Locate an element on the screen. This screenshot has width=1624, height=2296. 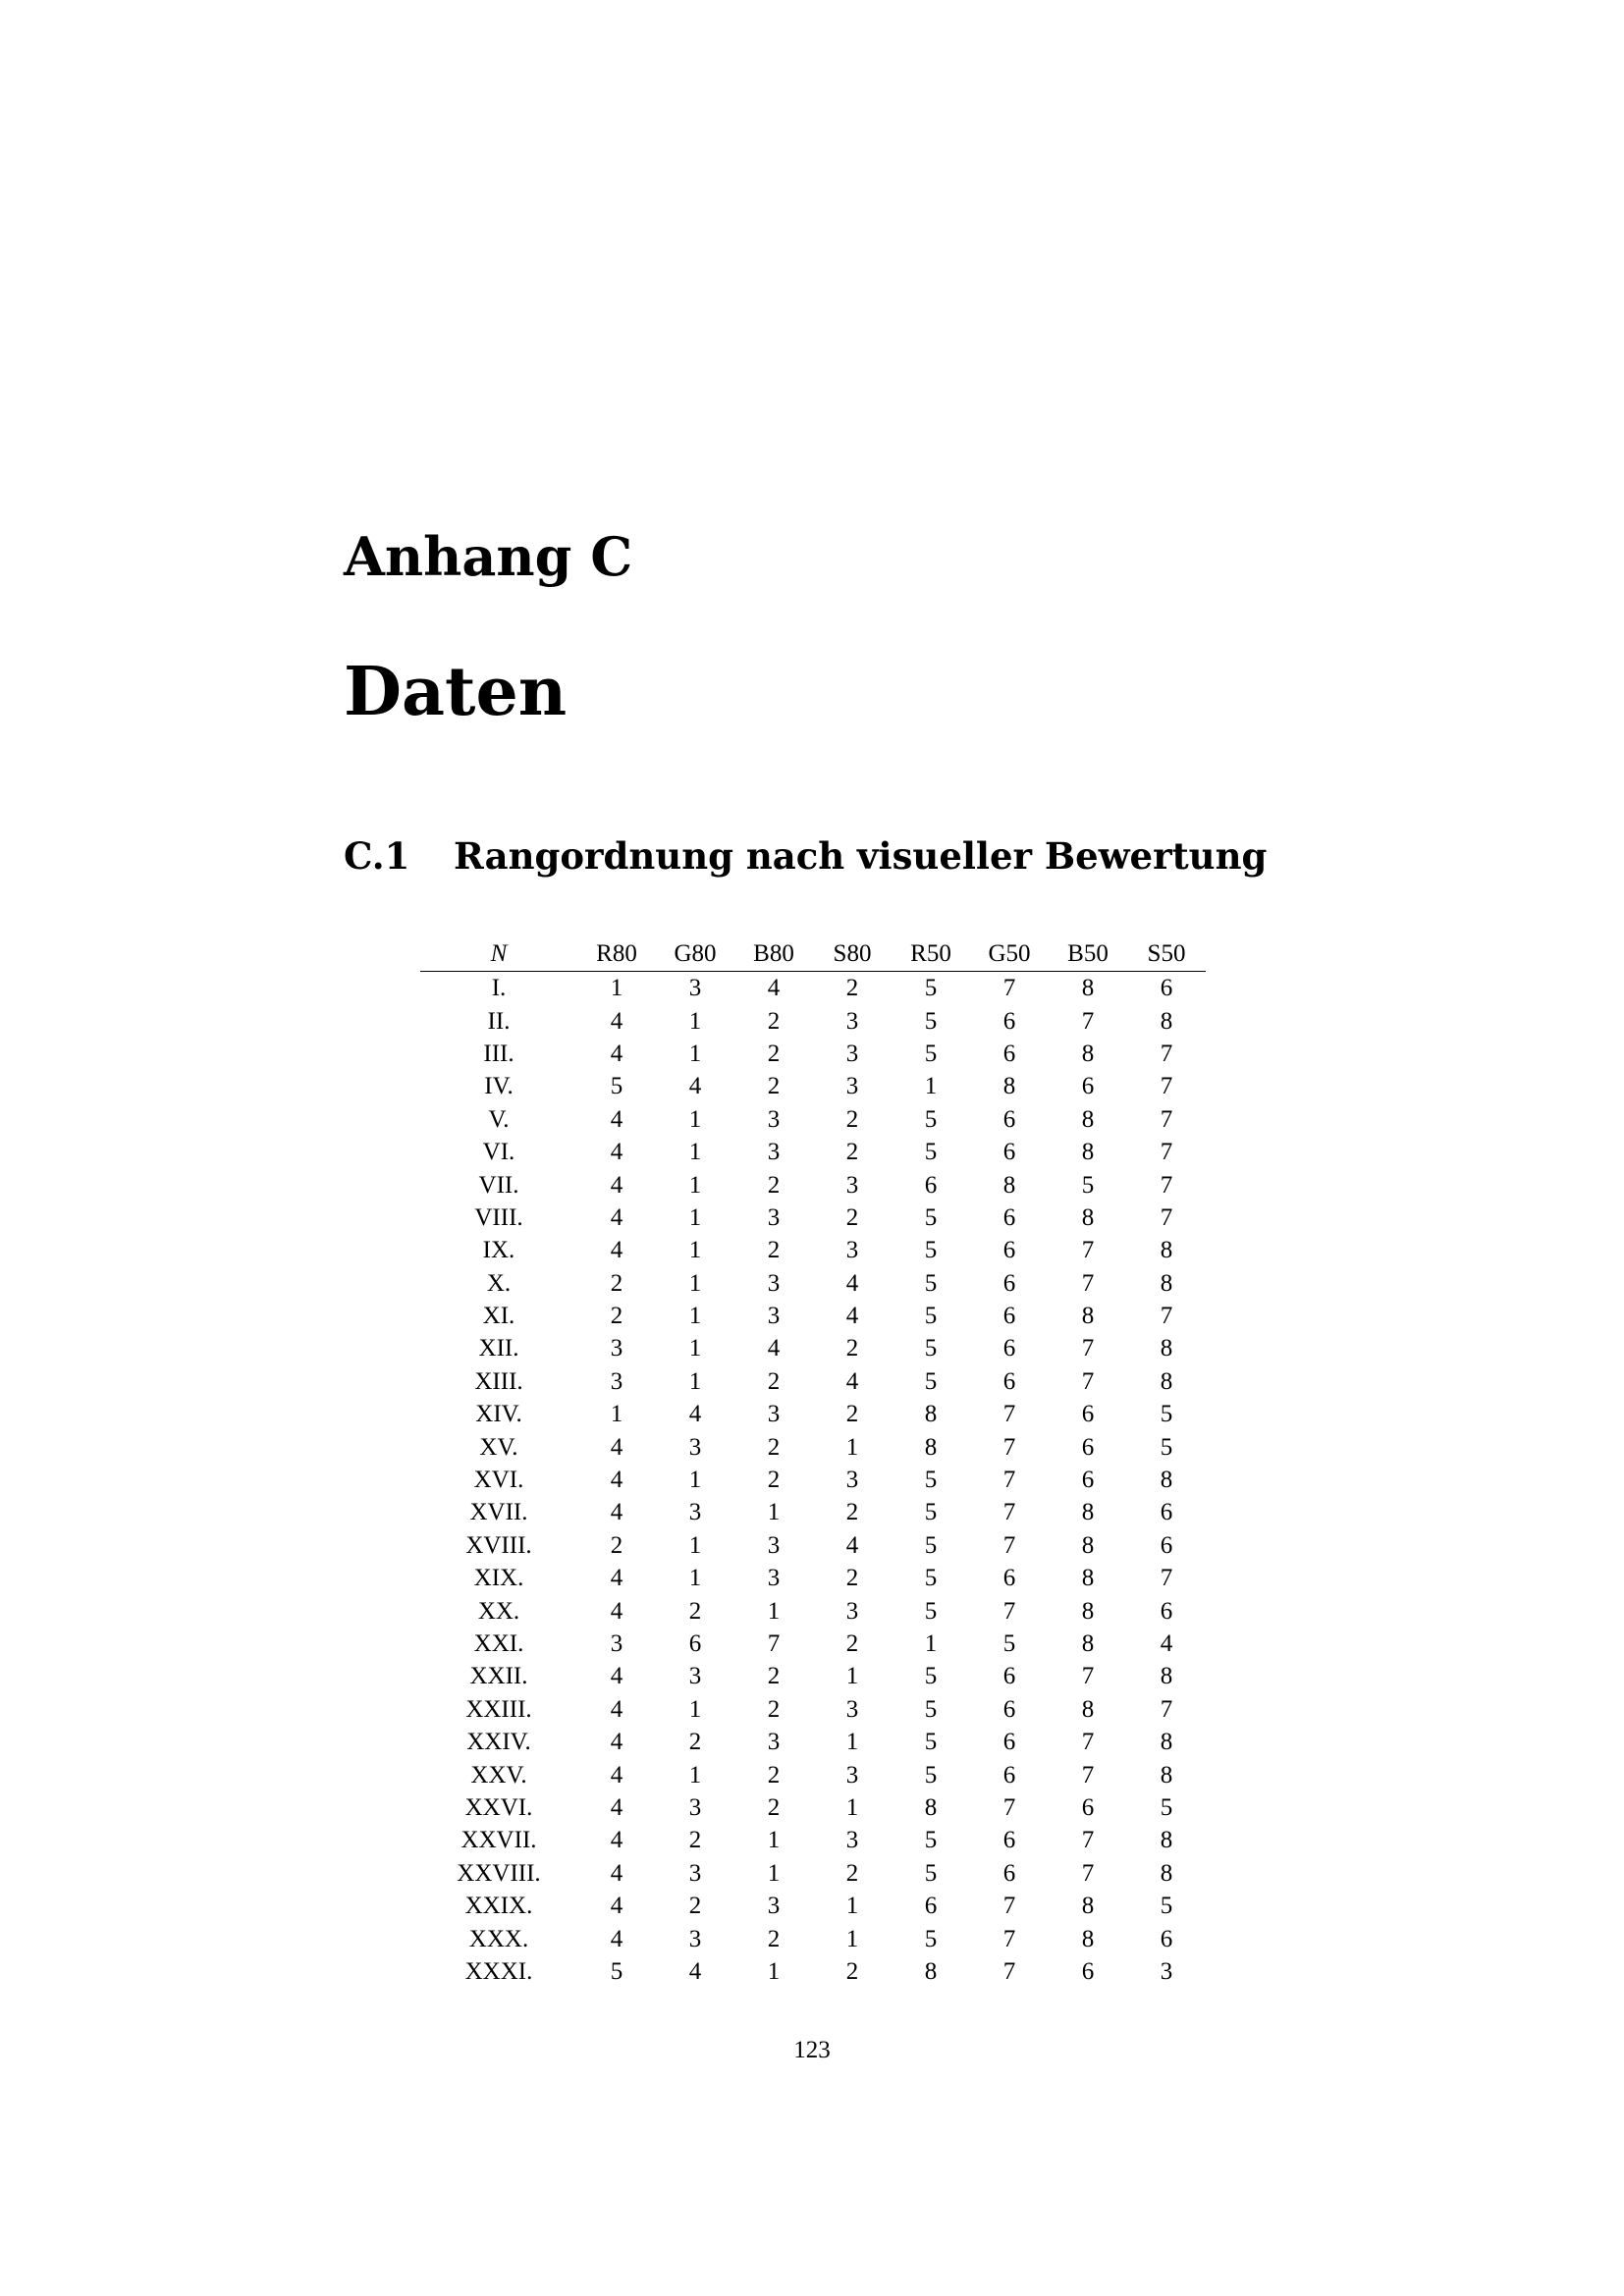
row-label: XXV. is located at coordinates (498, 1775).